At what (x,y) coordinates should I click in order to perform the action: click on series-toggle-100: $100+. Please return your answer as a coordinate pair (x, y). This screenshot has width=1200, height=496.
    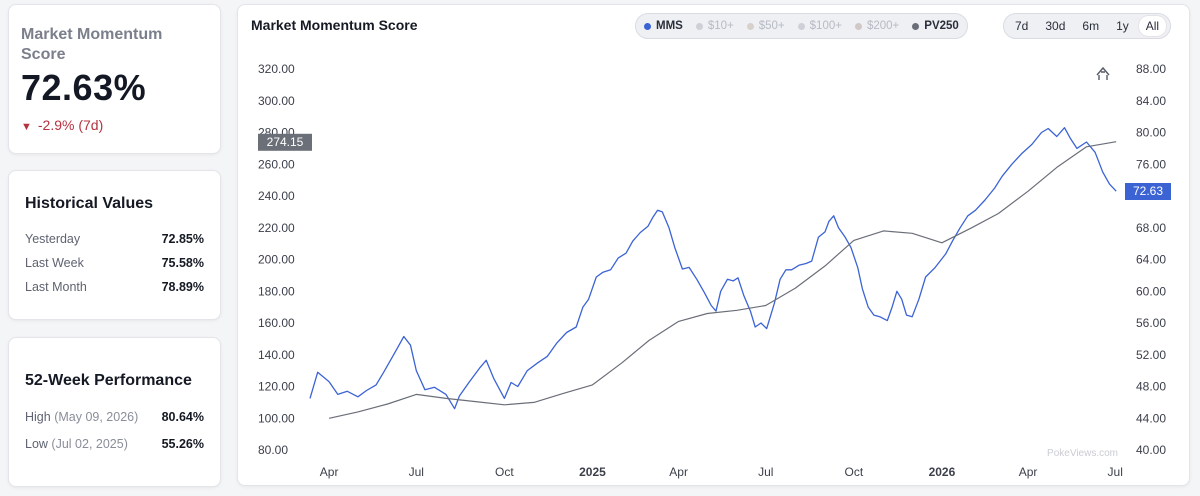
    Looking at the image, I should click on (819, 26).